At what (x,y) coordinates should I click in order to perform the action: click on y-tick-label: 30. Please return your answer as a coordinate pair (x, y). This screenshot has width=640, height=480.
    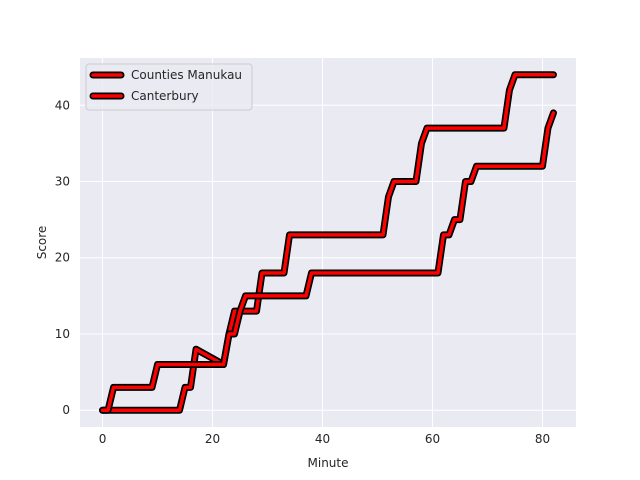
    Looking at the image, I should click on (62, 182).